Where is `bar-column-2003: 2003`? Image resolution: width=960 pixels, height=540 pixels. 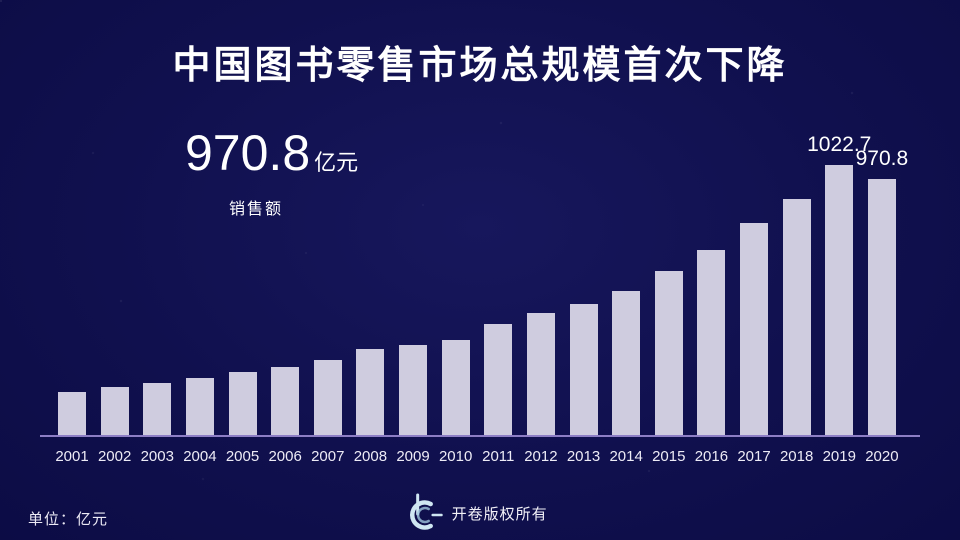 bar-column-2003: 2003 is located at coordinates (157, 310).